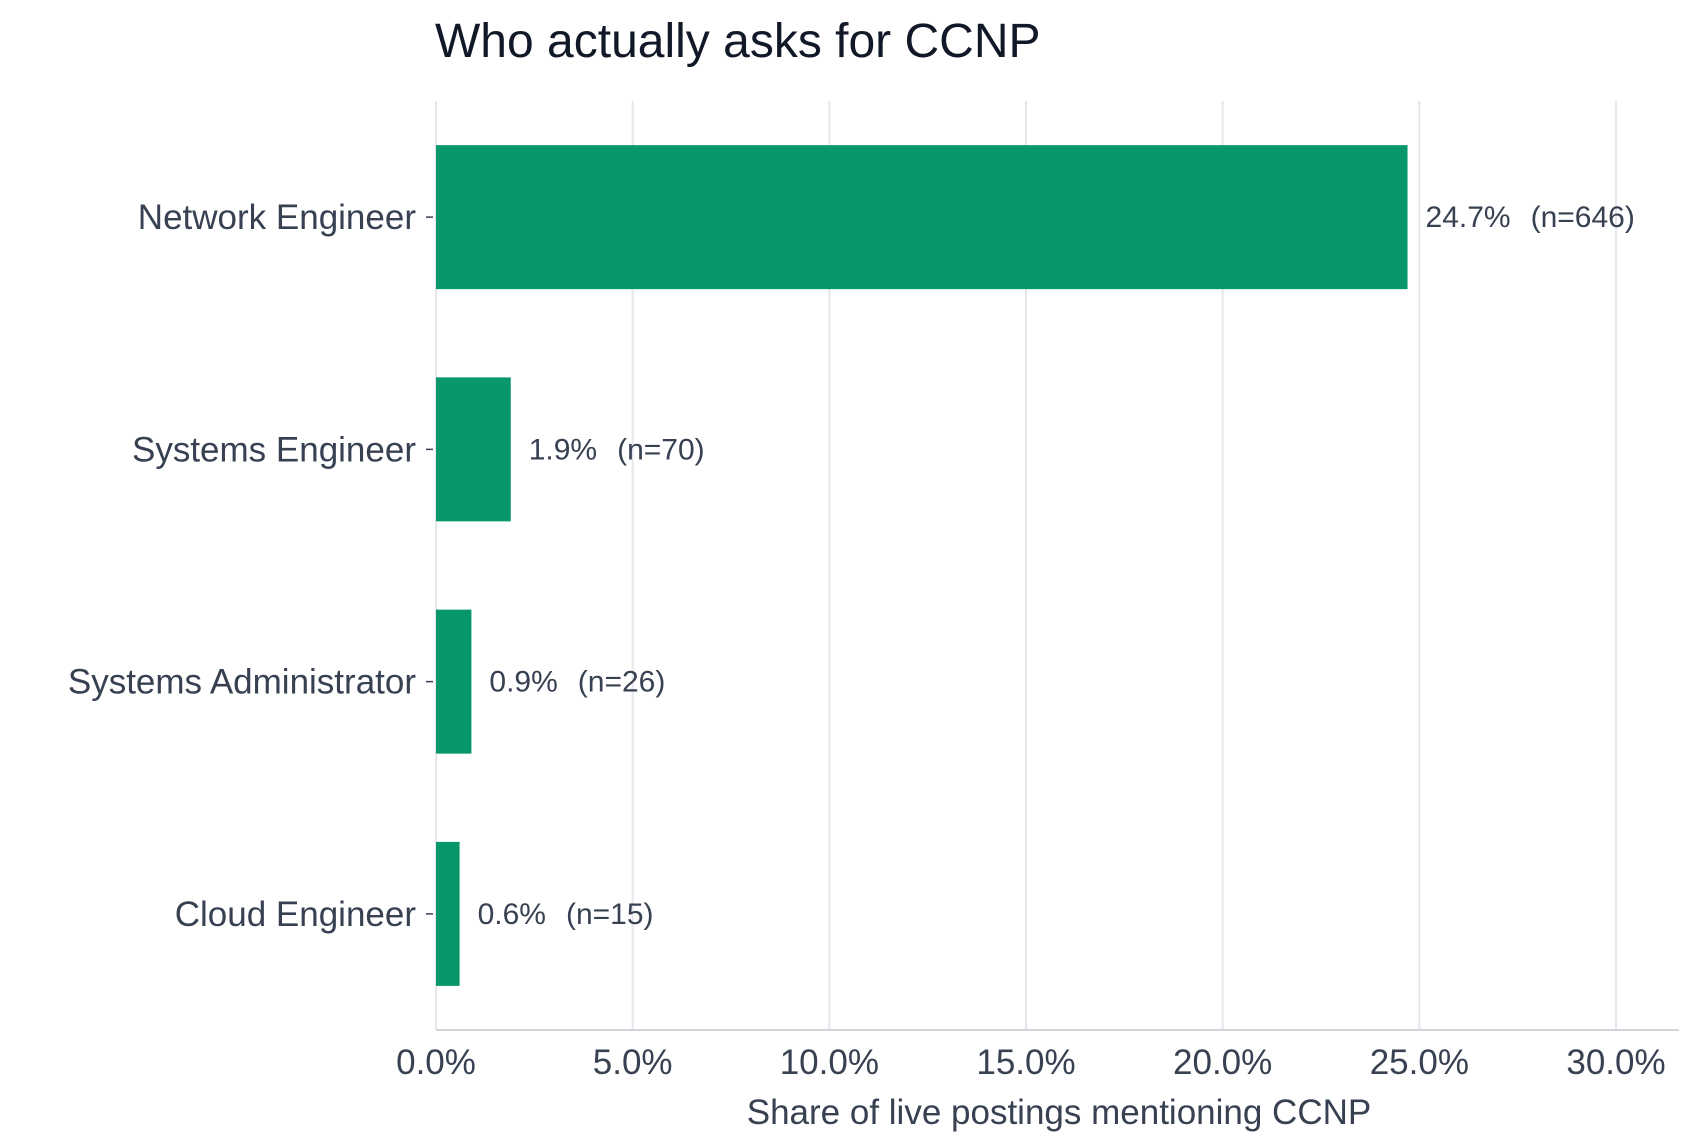 This screenshot has width=1693, height=1147. What do you see at coordinates (1468, 217) in the screenshot?
I see `bar-value-label: 24.7%` at bounding box center [1468, 217].